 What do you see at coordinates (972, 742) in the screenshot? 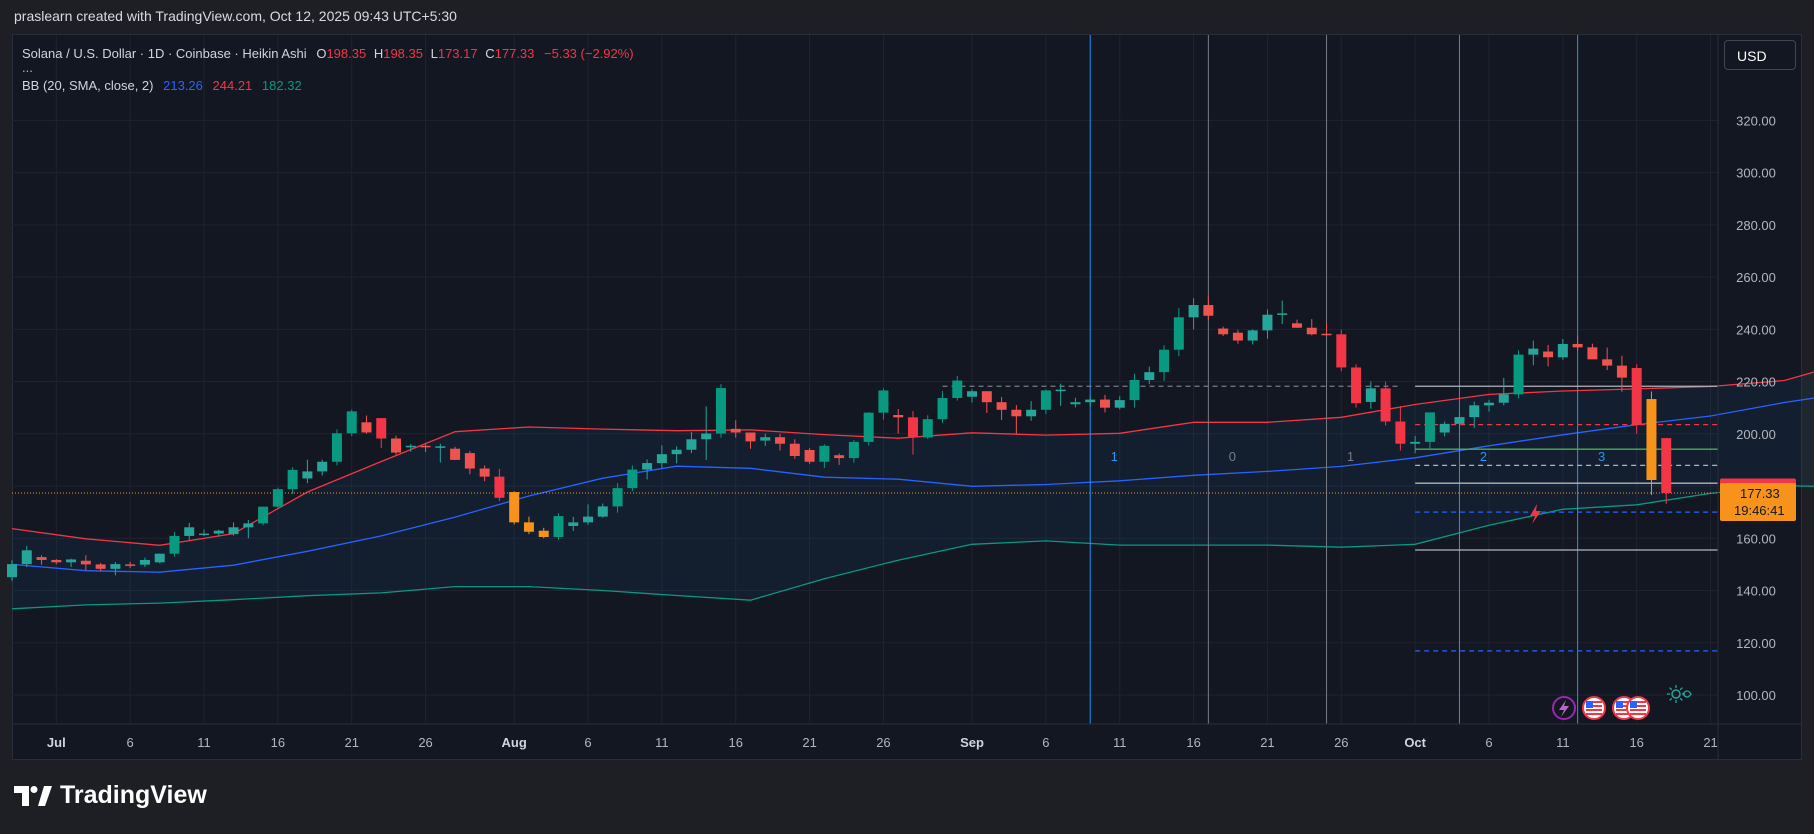
I see `time-axis-label: Sep` at bounding box center [972, 742].